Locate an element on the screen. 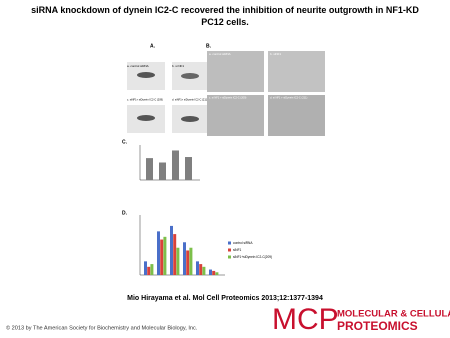 The width and height of the screenshot is (450, 338). panel-label: A. is located at coordinates (153, 46).